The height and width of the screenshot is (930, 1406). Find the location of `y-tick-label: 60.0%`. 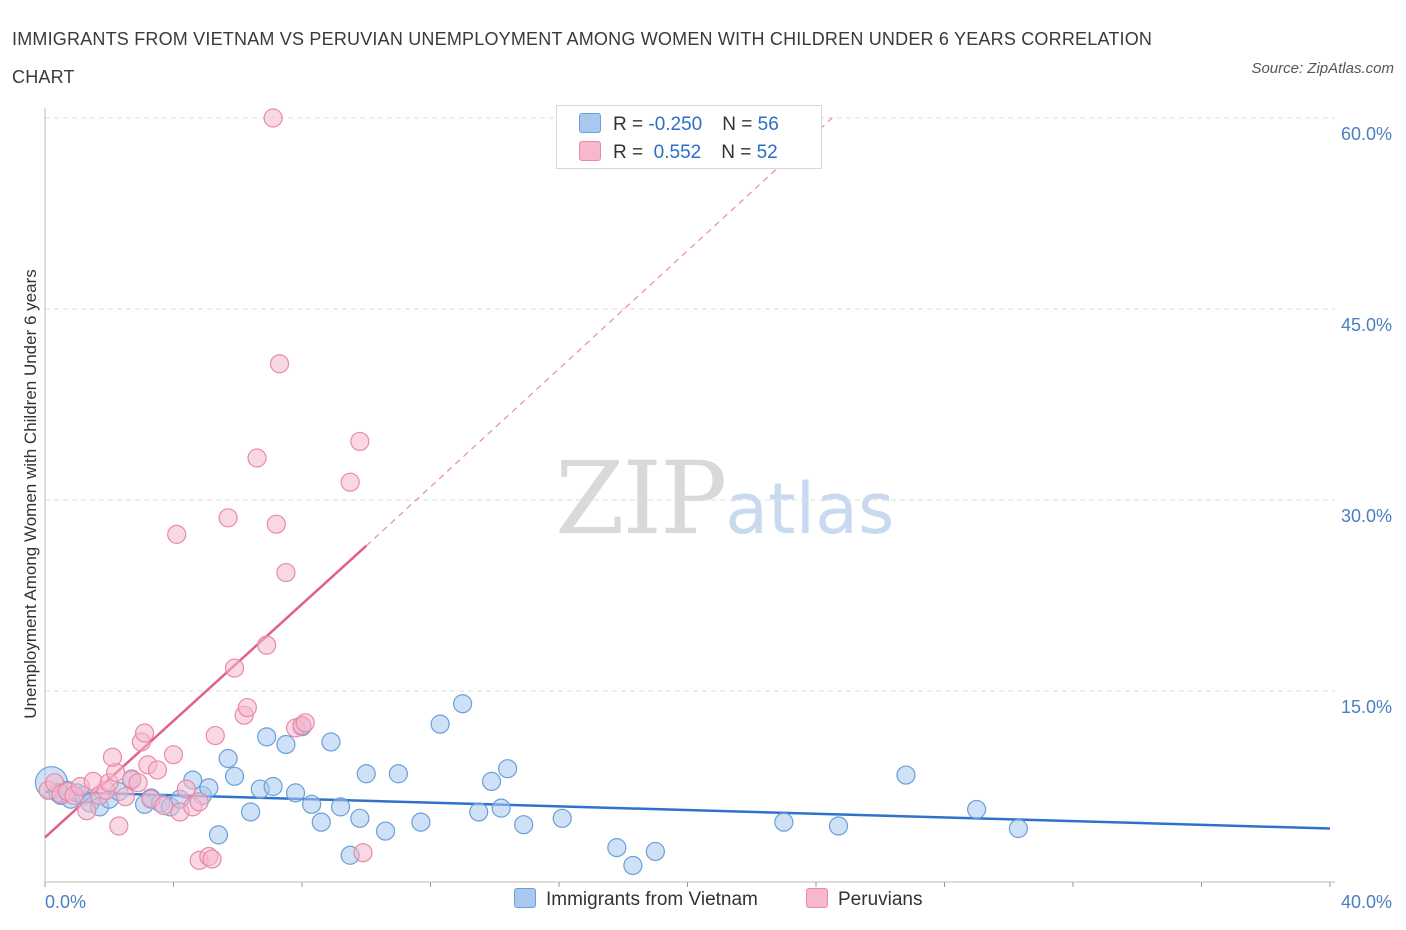

y-tick-label: 60.0% is located at coordinates (1366, 134).